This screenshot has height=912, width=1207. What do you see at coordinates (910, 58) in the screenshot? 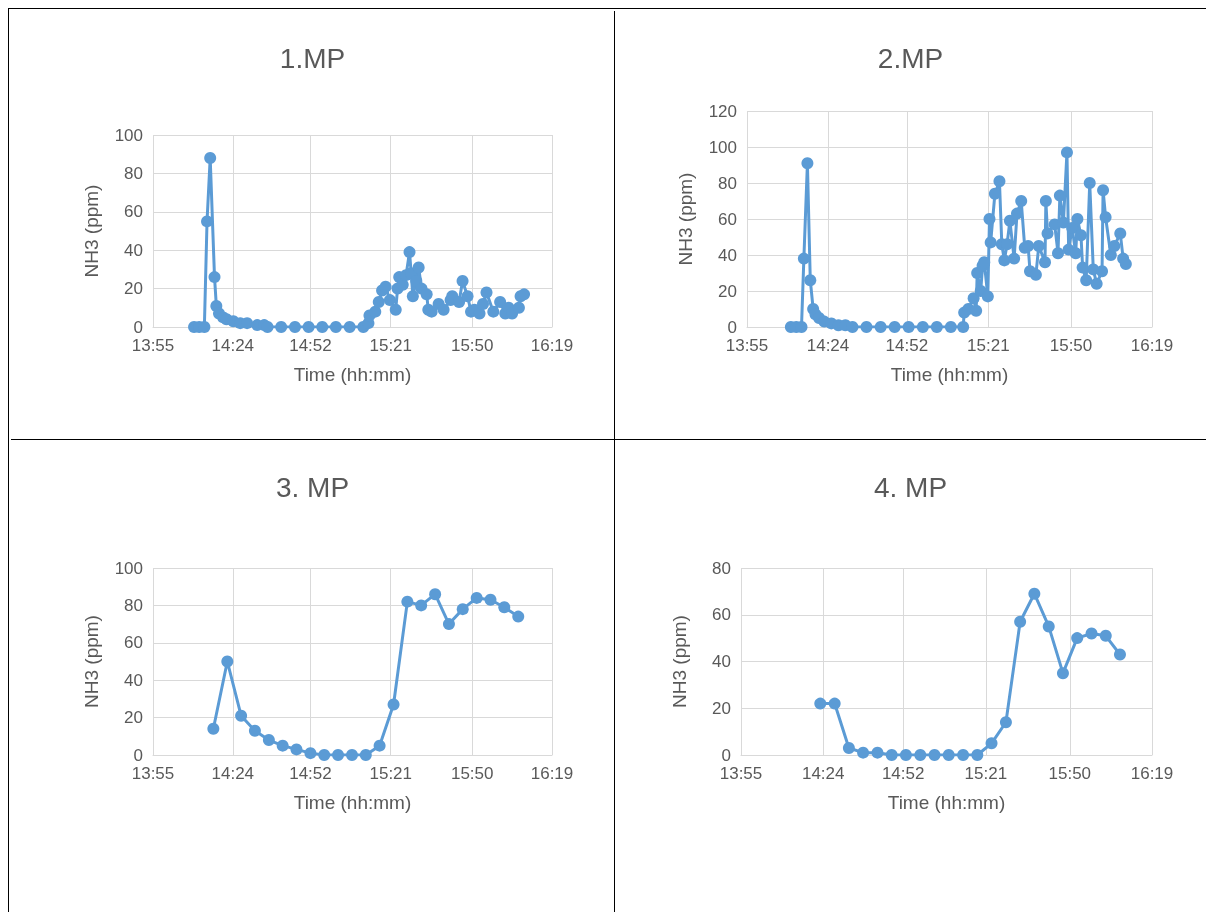
I see `chart-title: 2.MP` at bounding box center [910, 58].